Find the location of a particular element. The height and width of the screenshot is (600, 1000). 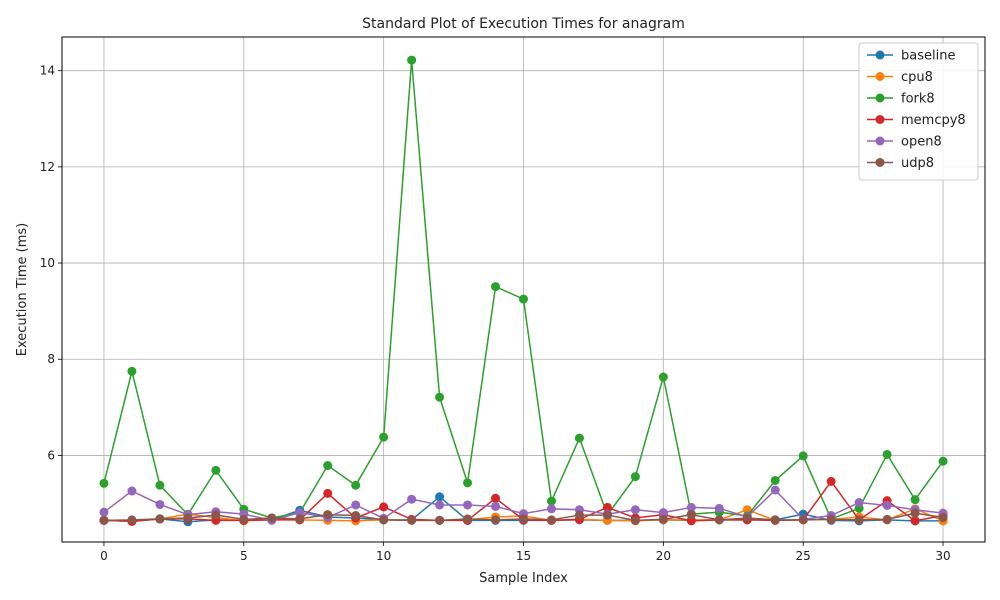

y-tick-label: 6 is located at coordinates (51, 455).